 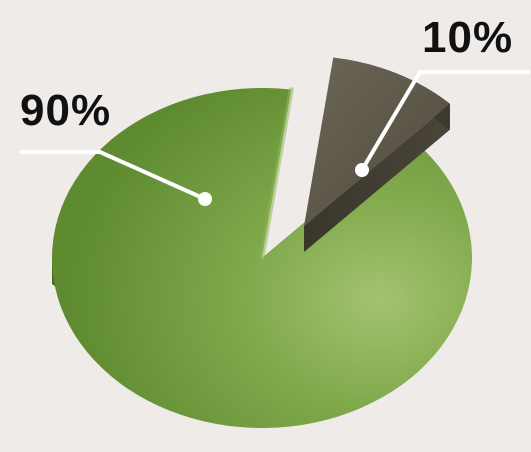 I want to click on slice-label-10: 10%, so click(x=468, y=37).